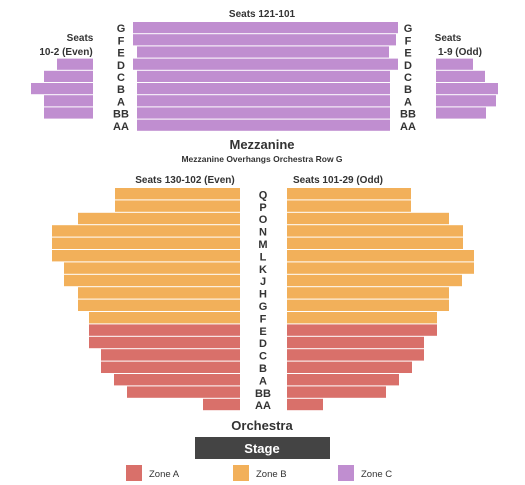 Image resolution: width=525 pixels, height=485 pixels. What do you see at coordinates (263, 233) in the screenshot?
I see `orchestra-row-label-n: N` at bounding box center [263, 233].